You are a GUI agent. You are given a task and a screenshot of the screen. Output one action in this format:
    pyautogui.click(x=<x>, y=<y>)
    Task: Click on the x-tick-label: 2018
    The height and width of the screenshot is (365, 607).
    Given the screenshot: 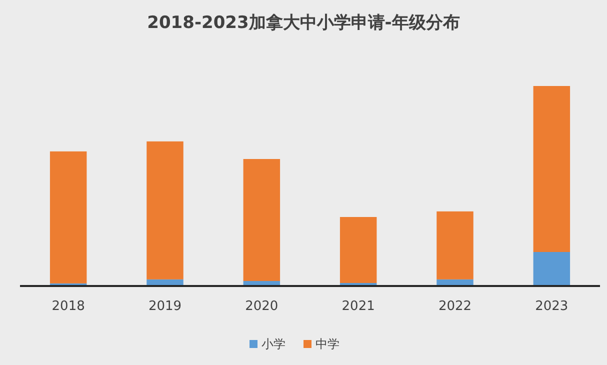 What is the action you would take?
    pyautogui.click(x=68, y=306)
    